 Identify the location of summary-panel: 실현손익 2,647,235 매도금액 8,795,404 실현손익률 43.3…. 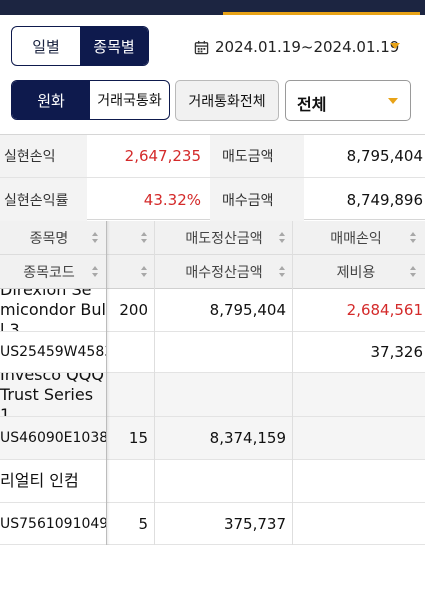
(212, 177).